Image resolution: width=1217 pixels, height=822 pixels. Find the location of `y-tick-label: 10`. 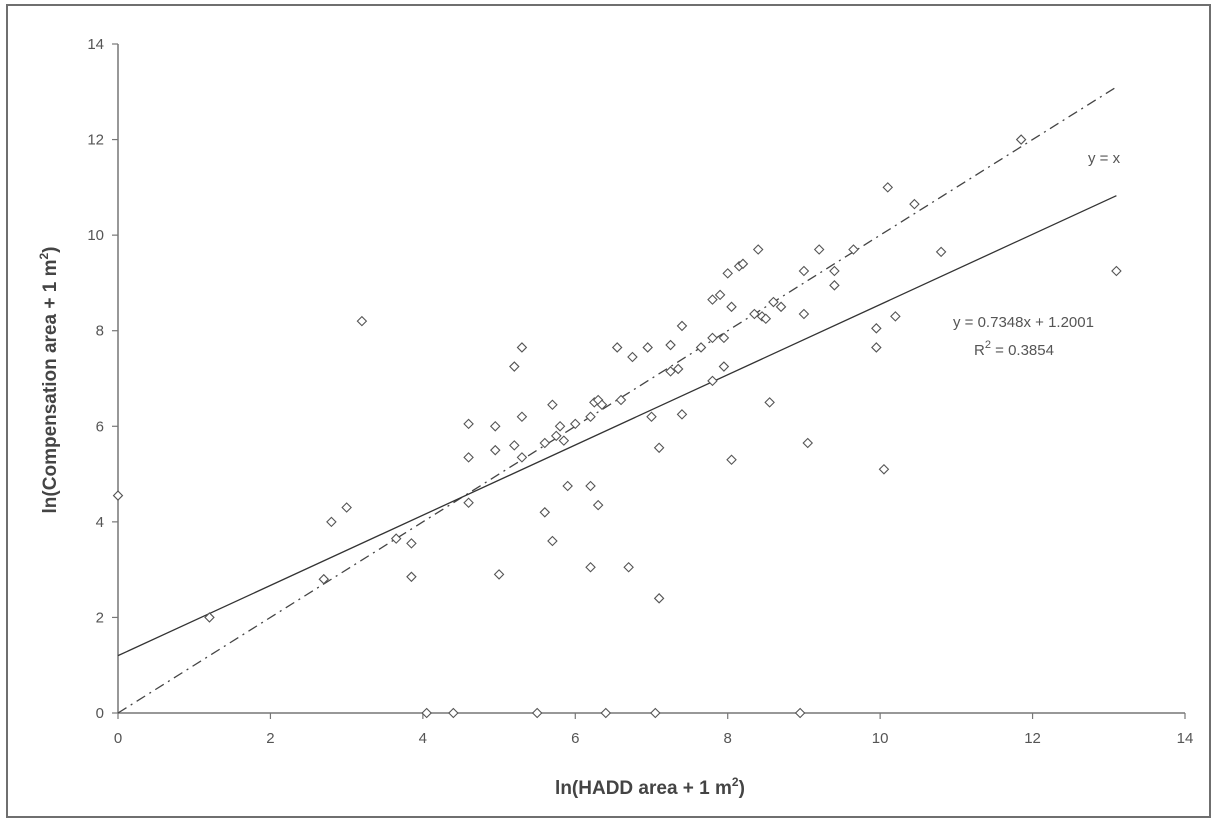

y-tick-label: 10 is located at coordinates (95, 235).